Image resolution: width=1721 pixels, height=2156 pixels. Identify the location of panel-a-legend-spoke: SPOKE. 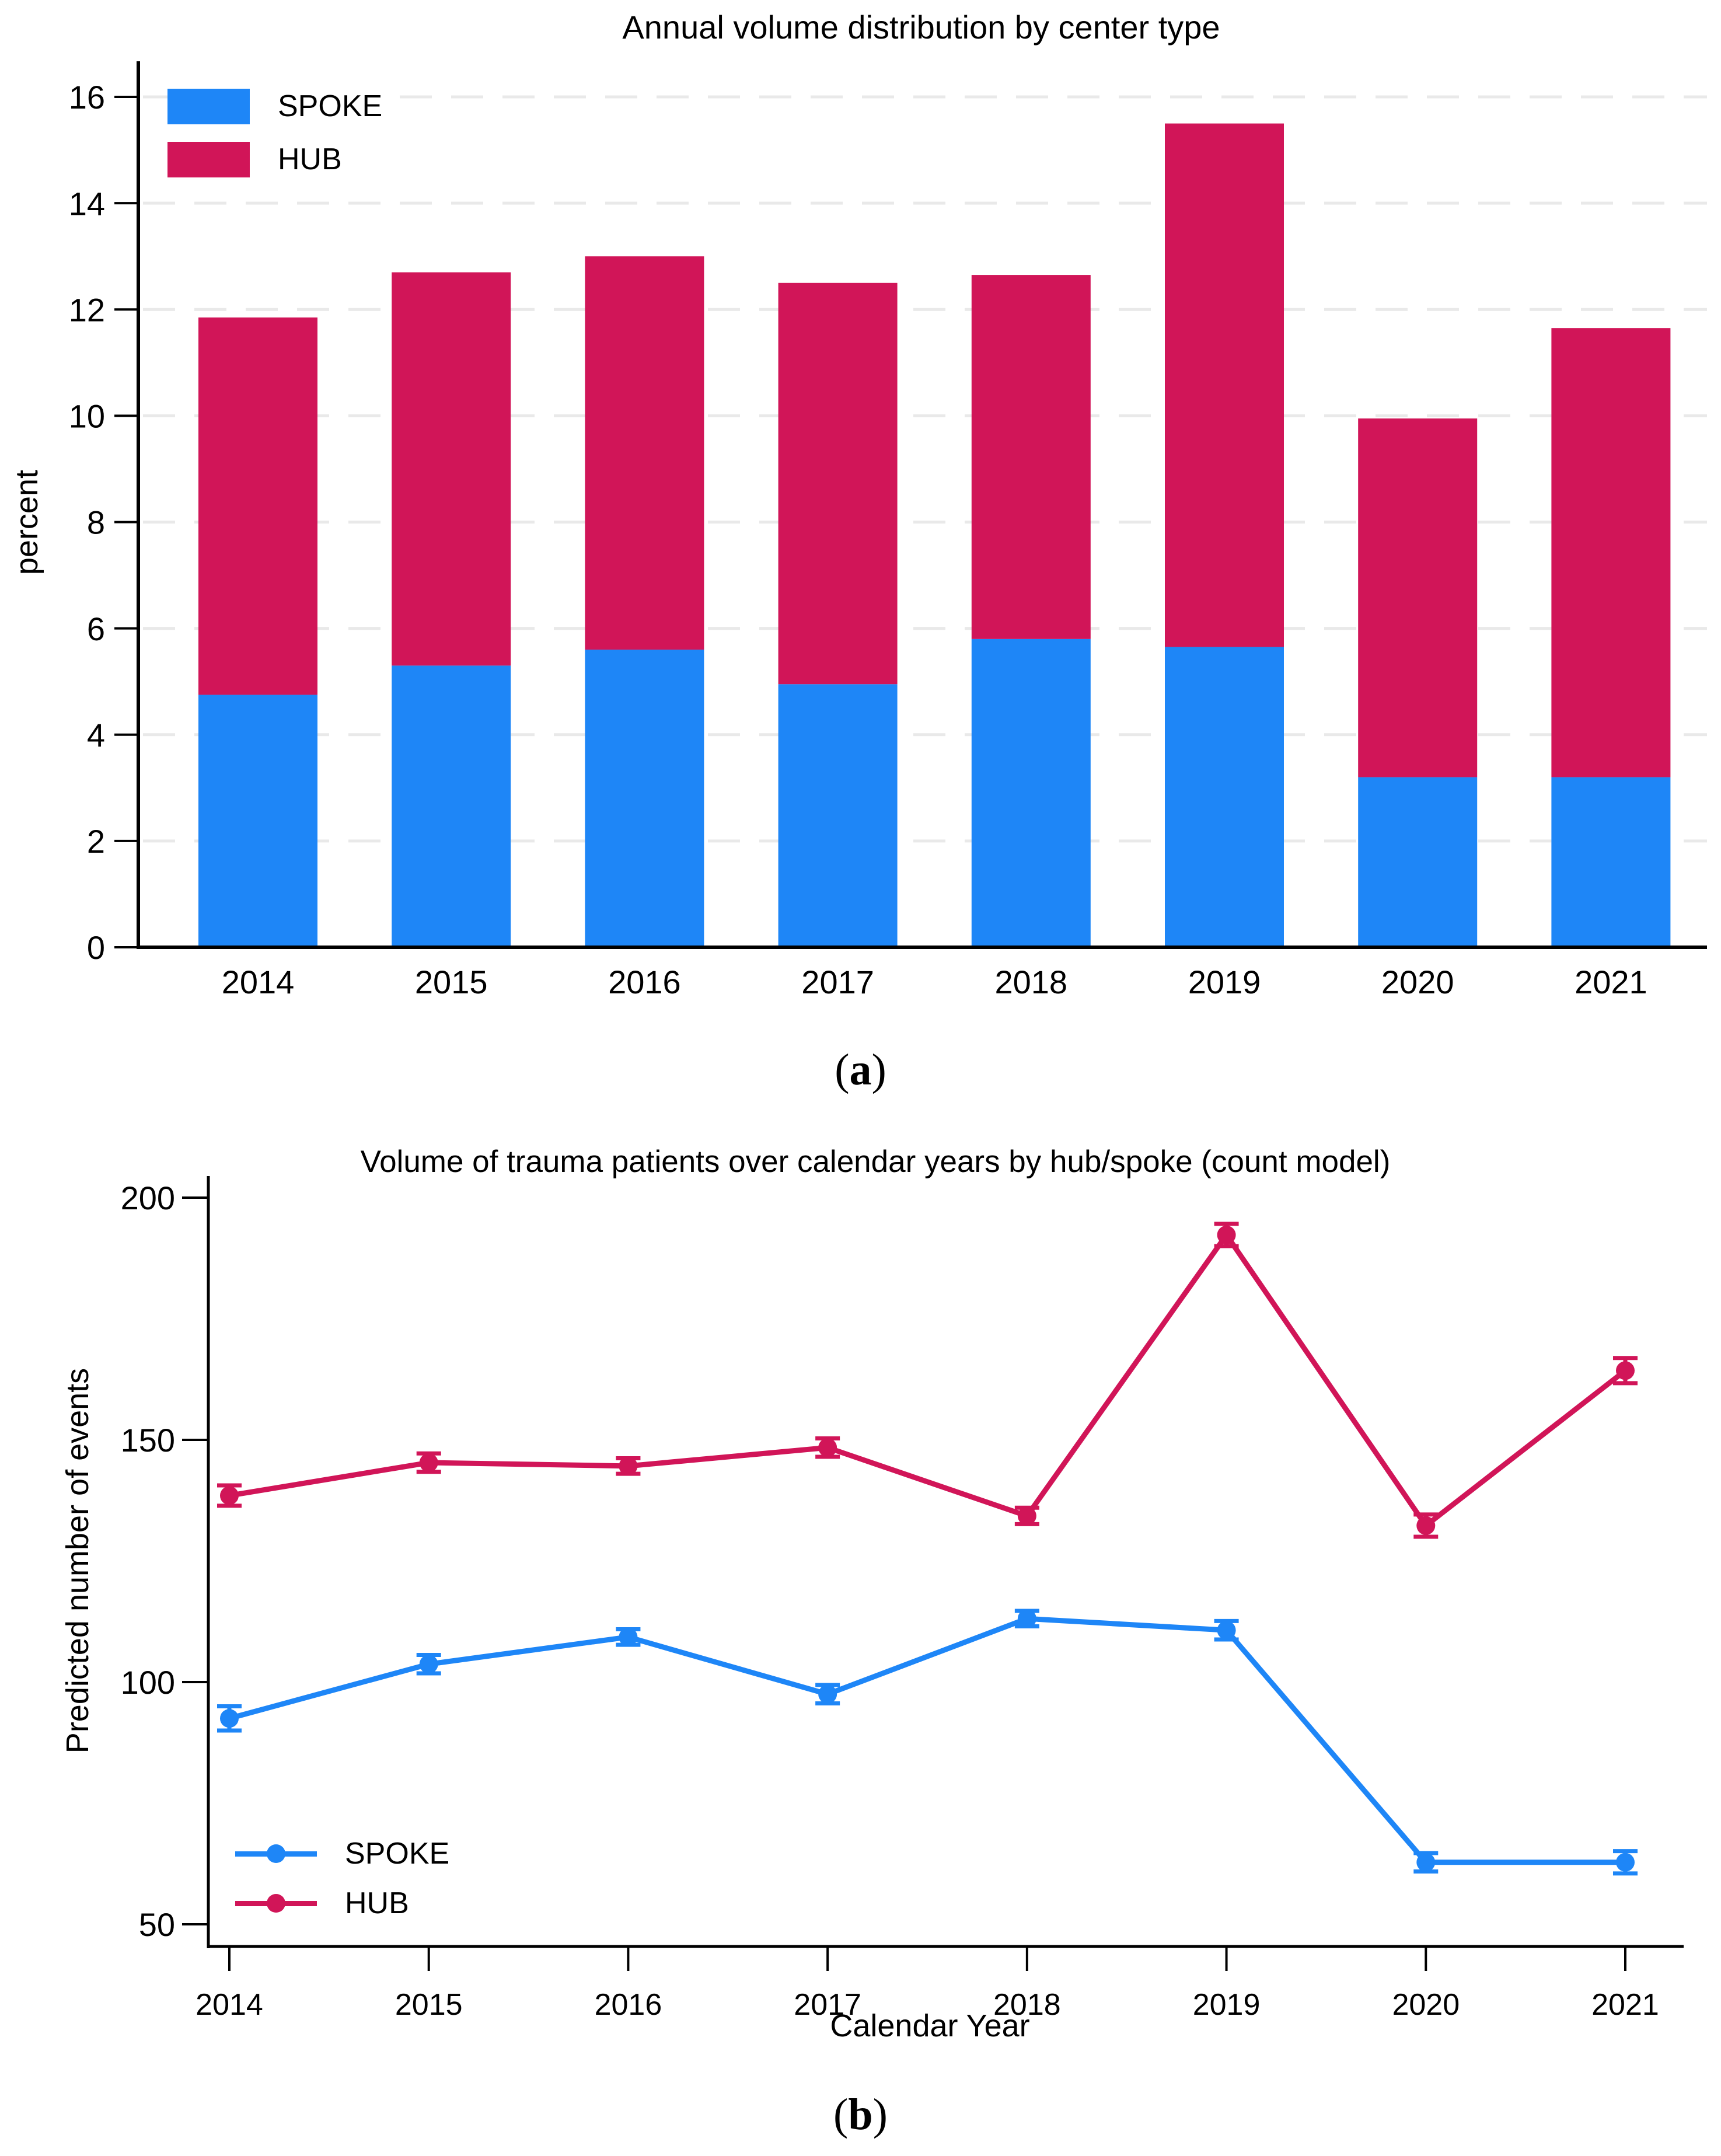
(280, 106).